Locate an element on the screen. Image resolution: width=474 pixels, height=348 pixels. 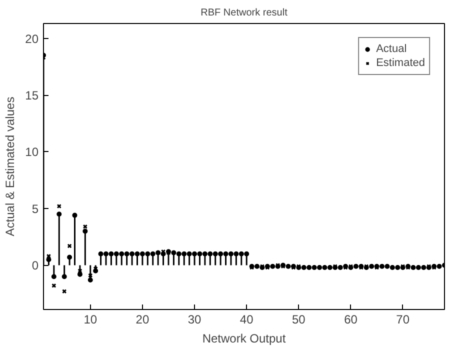
x-tick-label: 40 is located at coordinates (247, 319).